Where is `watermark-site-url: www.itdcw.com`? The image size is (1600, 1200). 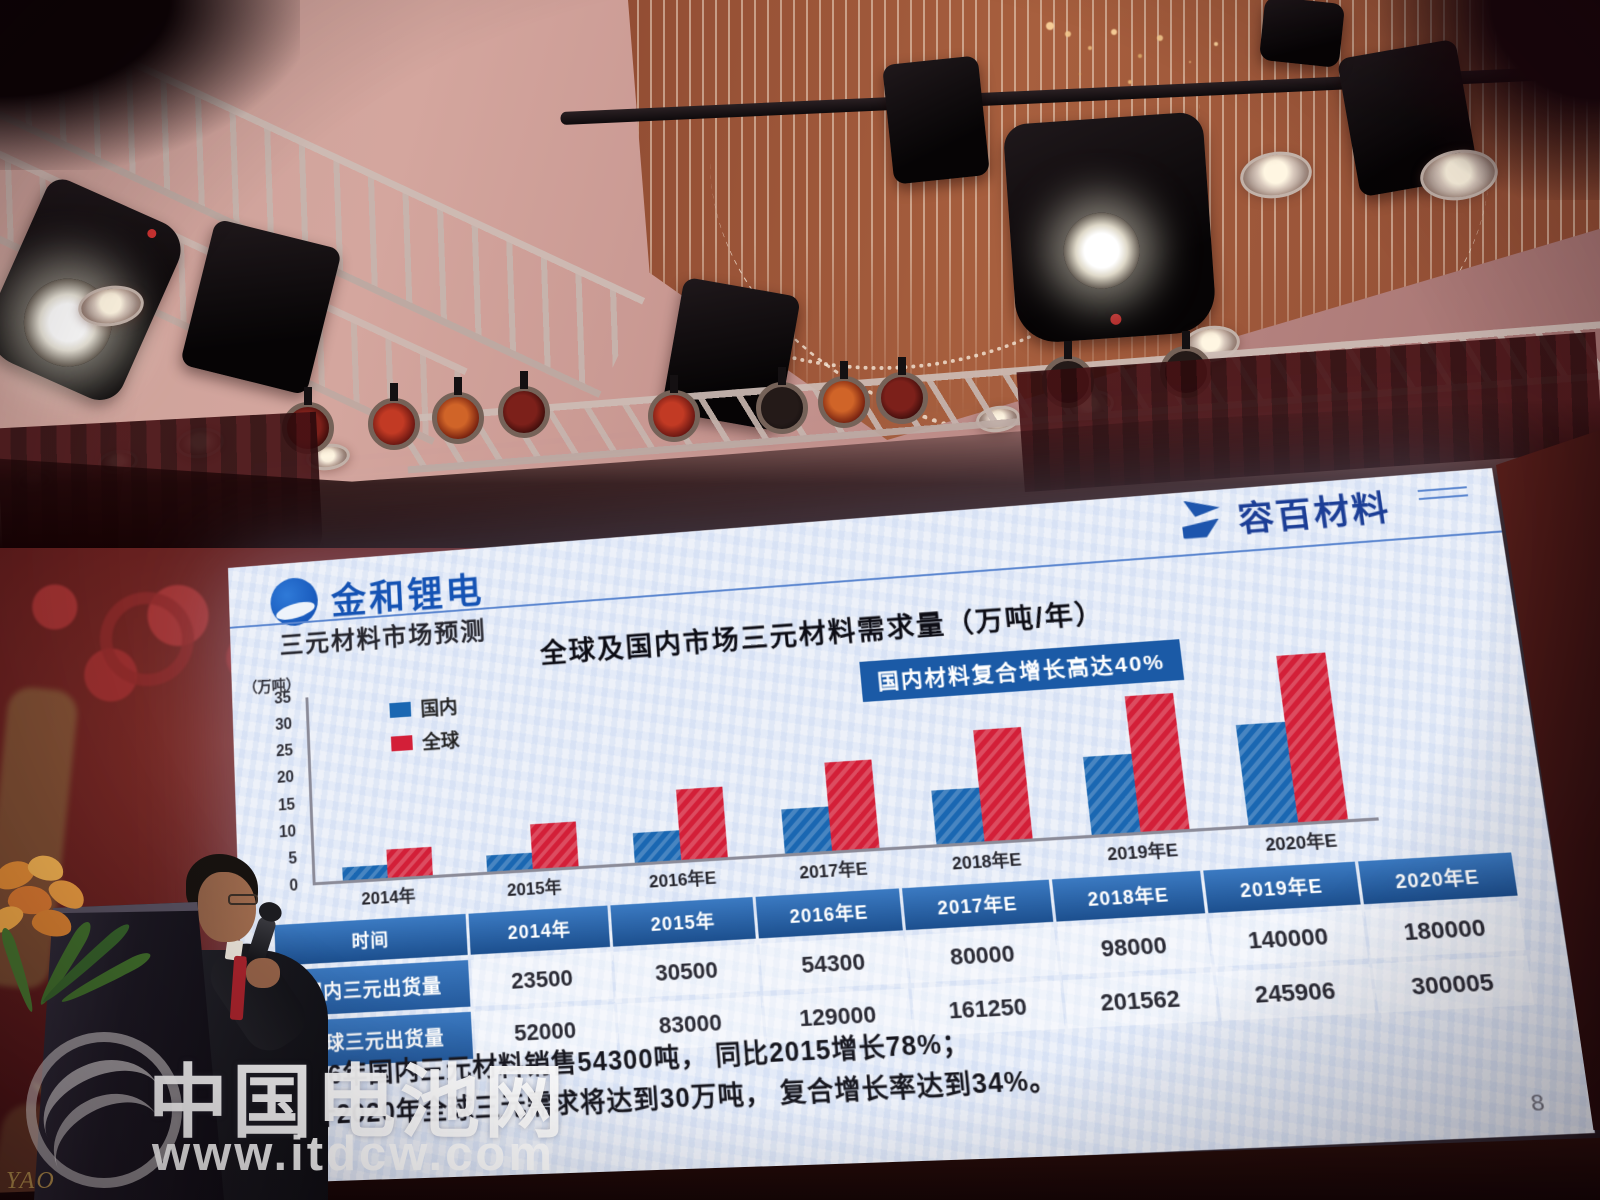 watermark-site-url: www.itdcw.com is located at coordinates (353, 1154).